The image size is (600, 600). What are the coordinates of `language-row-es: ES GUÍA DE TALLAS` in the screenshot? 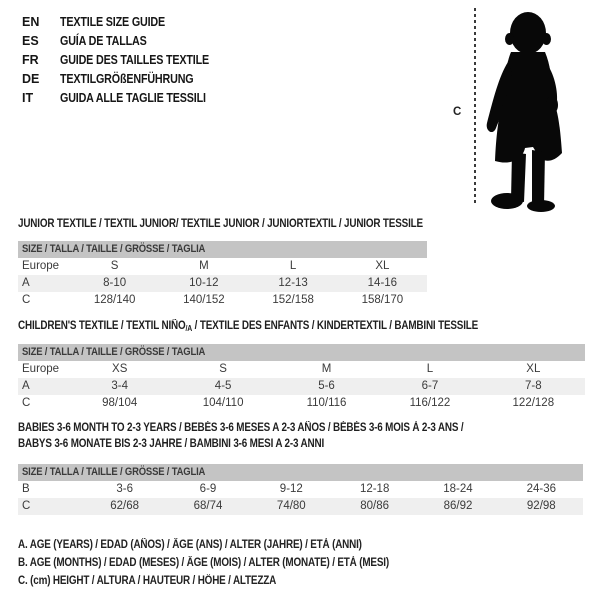 It's located at (127, 41).